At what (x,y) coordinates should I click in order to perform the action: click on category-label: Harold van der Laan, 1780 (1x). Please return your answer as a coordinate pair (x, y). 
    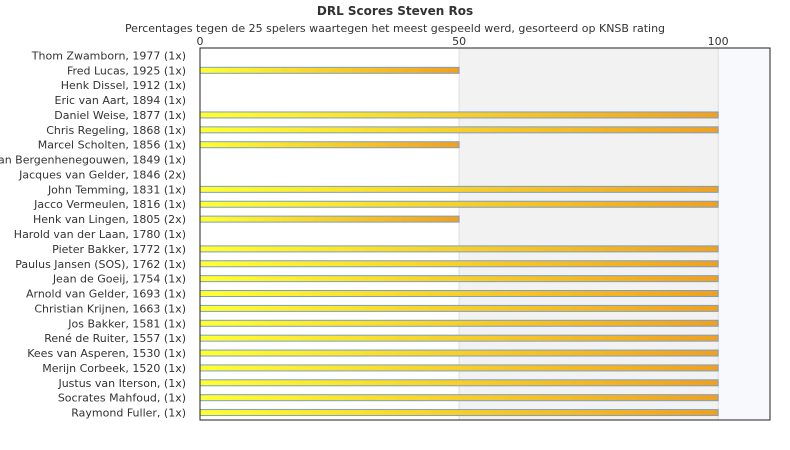
    Looking at the image, I should click on (100, 234).